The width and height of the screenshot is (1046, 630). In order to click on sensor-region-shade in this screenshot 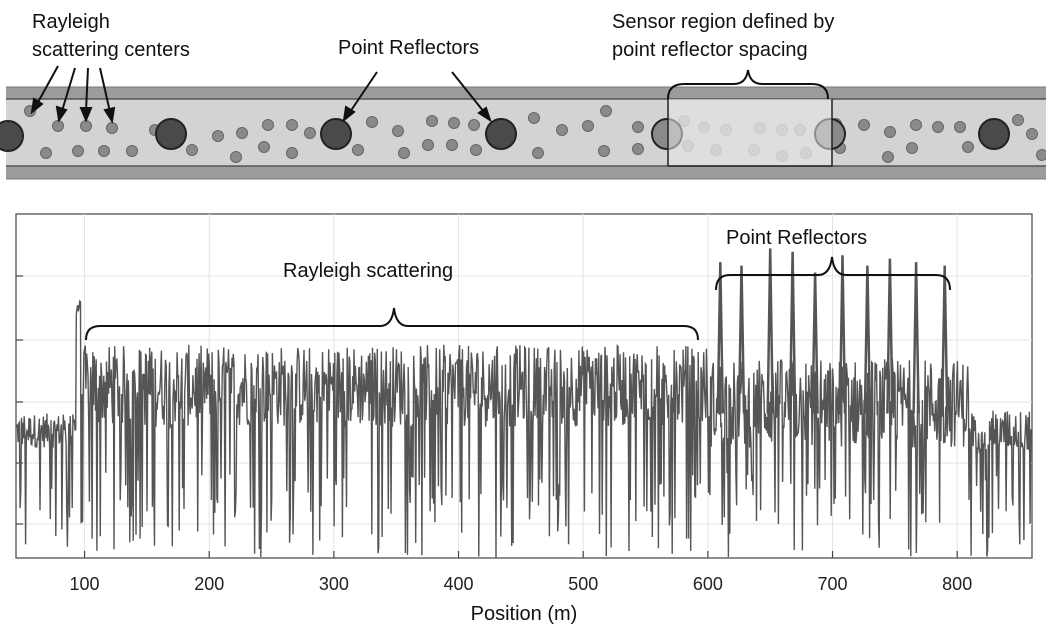, I will do `click(750, 132)`.